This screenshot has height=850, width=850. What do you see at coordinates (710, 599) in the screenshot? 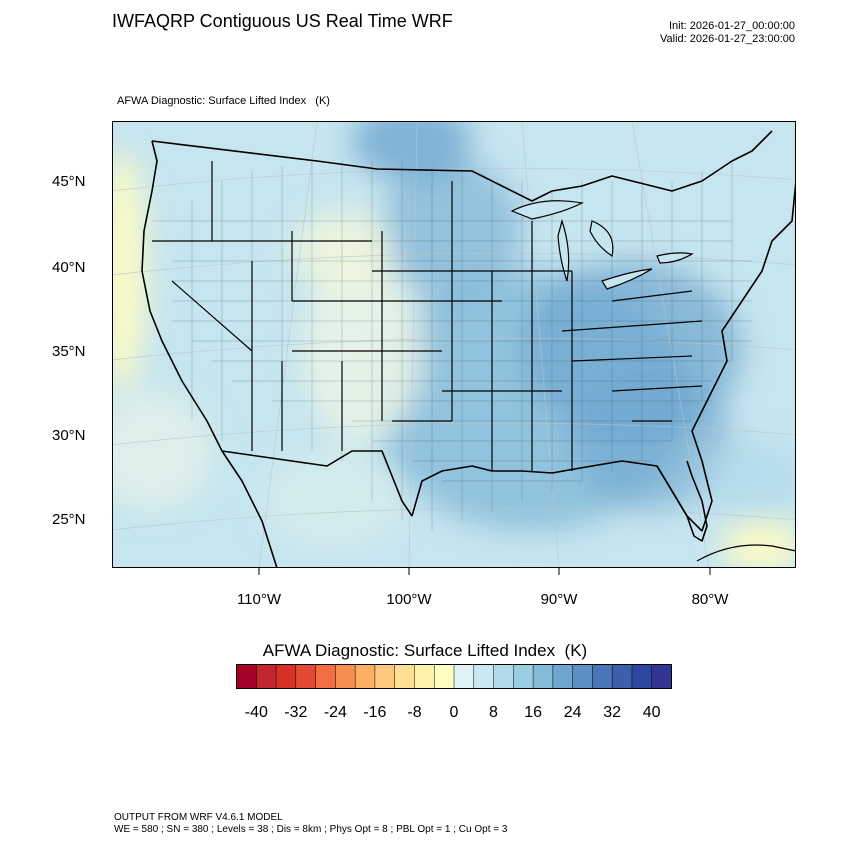
I see `lon-label-80w: 80°W` at bounding box center [710, 599].